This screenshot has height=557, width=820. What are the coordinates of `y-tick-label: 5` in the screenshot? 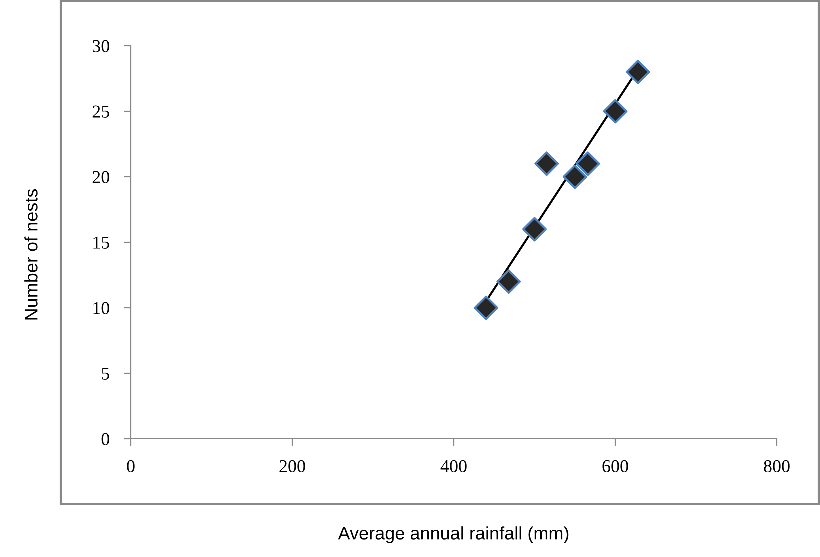 It's located at (106, 374).